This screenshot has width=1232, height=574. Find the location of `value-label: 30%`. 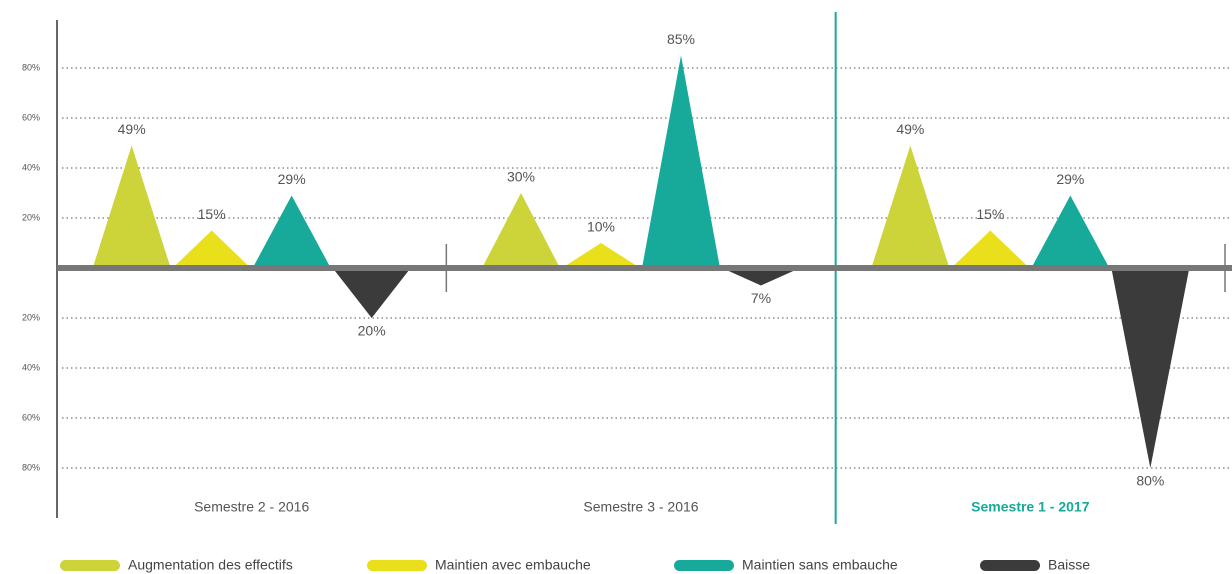

value-label: 30% is located at coordinates (521, 177).